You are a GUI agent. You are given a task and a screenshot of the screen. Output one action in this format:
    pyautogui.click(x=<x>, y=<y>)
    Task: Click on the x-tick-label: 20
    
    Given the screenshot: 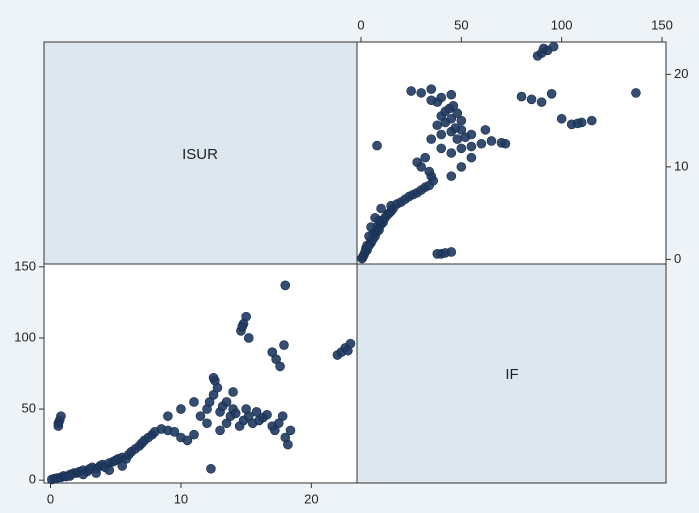 What is the action you would take?
    pyautogui.click(x=311, y=498)
    